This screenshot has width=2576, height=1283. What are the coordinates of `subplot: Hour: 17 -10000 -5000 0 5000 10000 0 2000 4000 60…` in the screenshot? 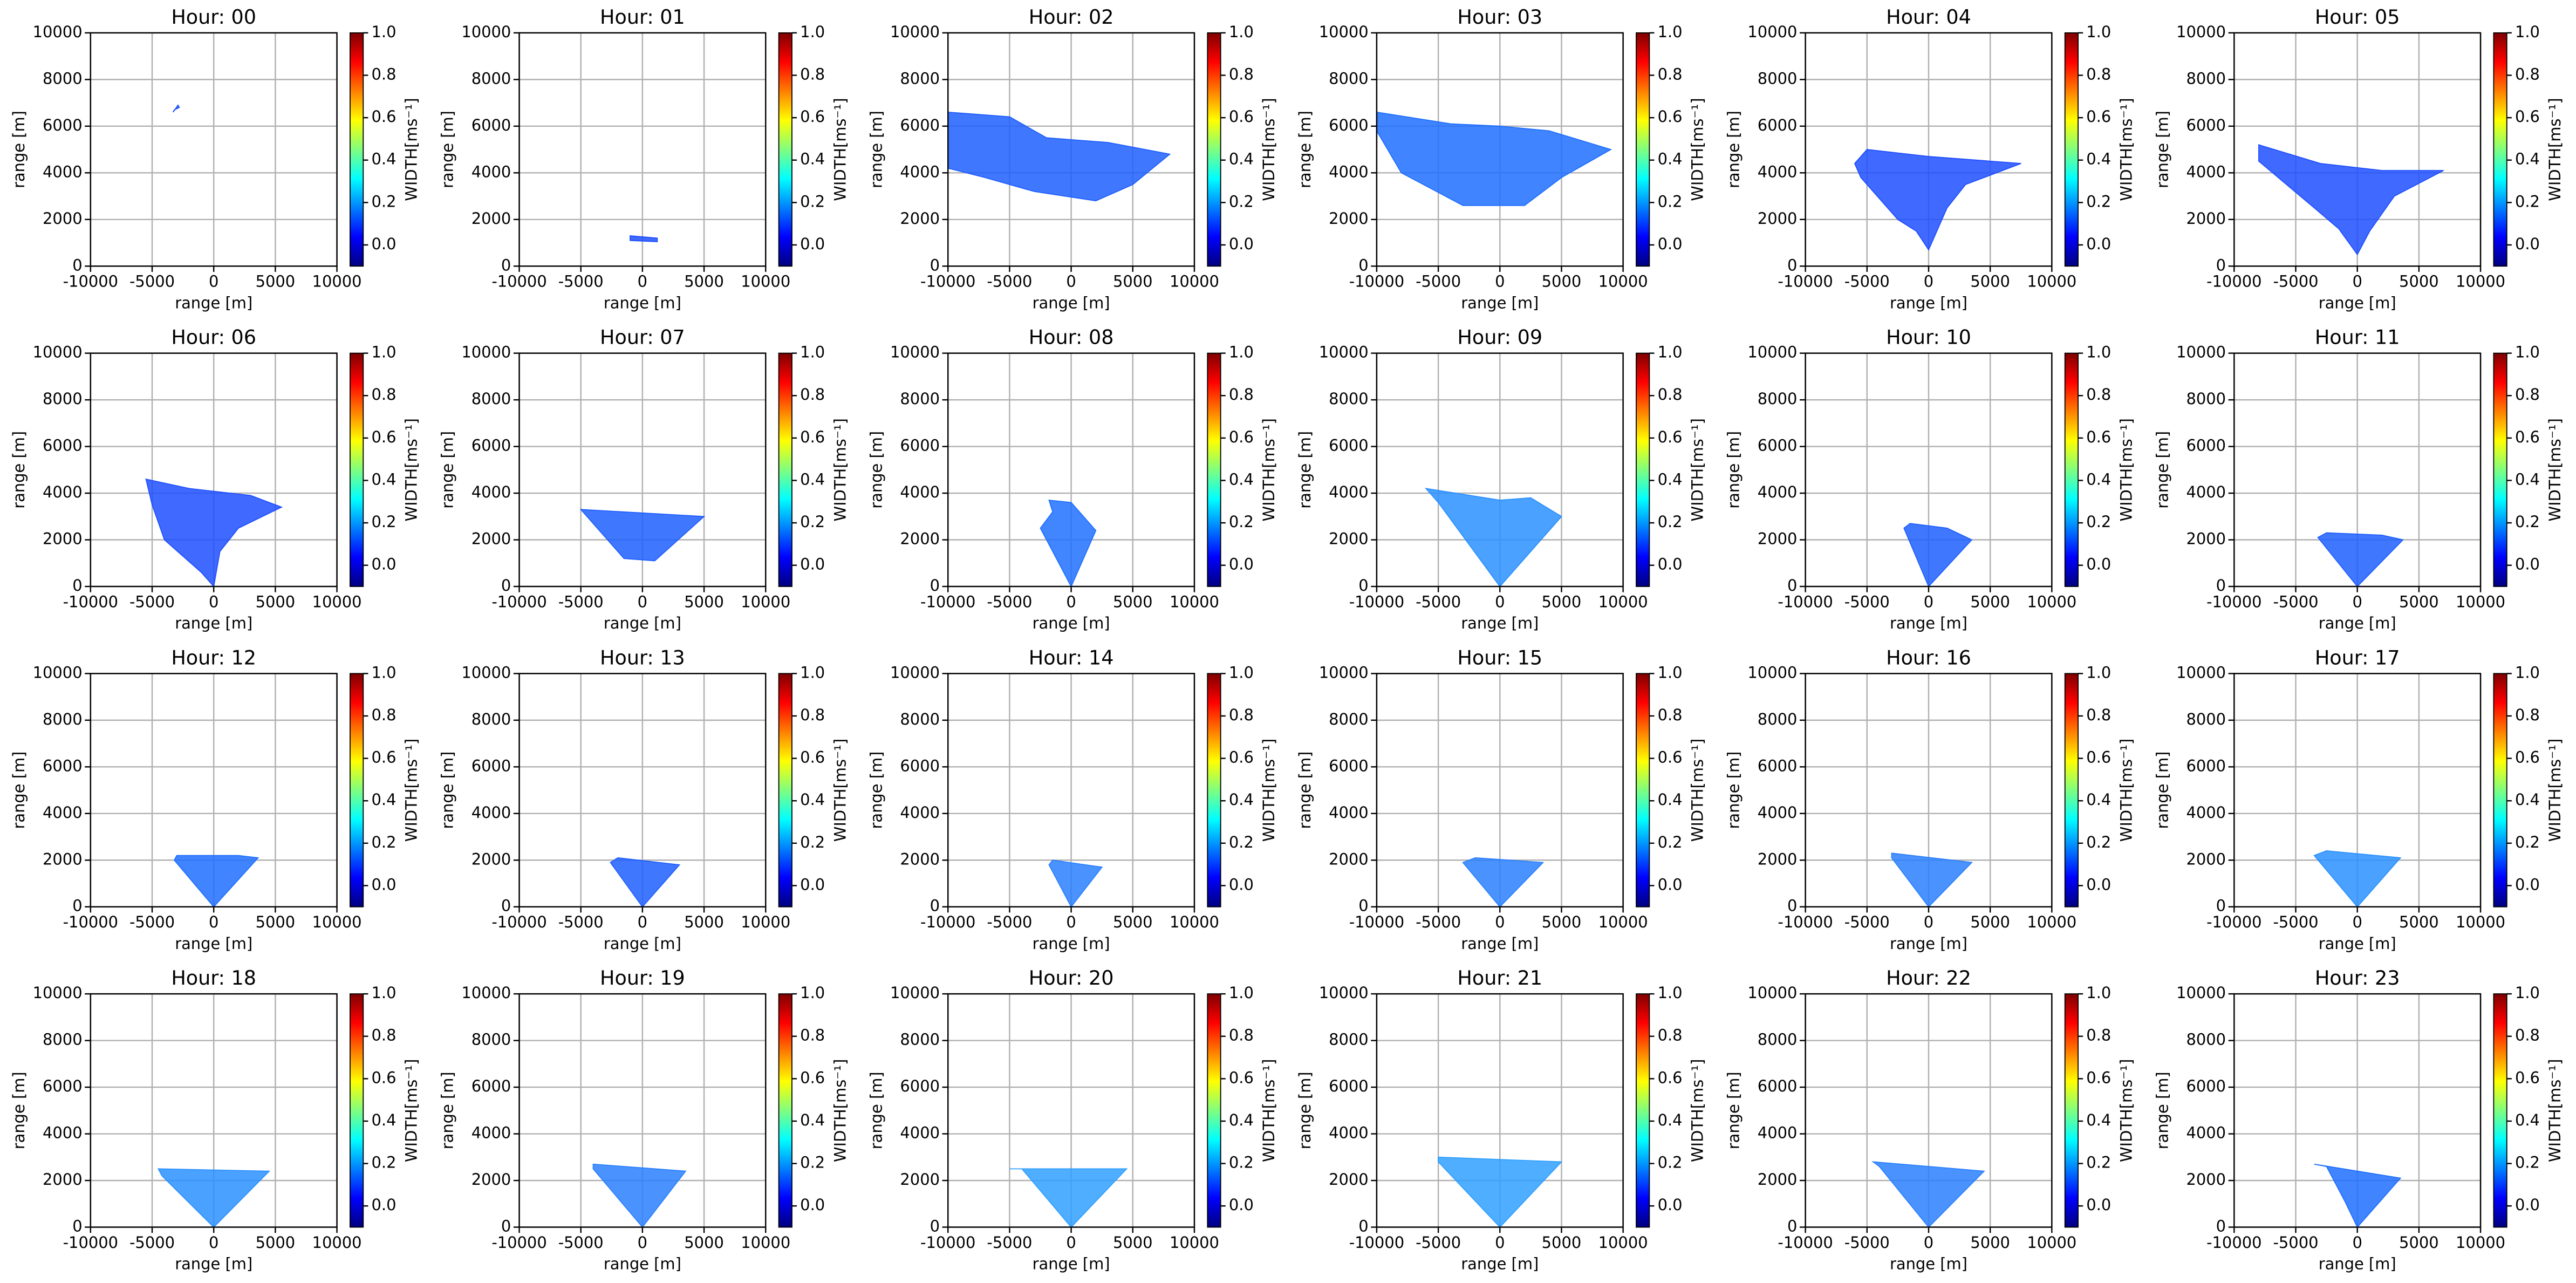 It's located at (2358, 799).